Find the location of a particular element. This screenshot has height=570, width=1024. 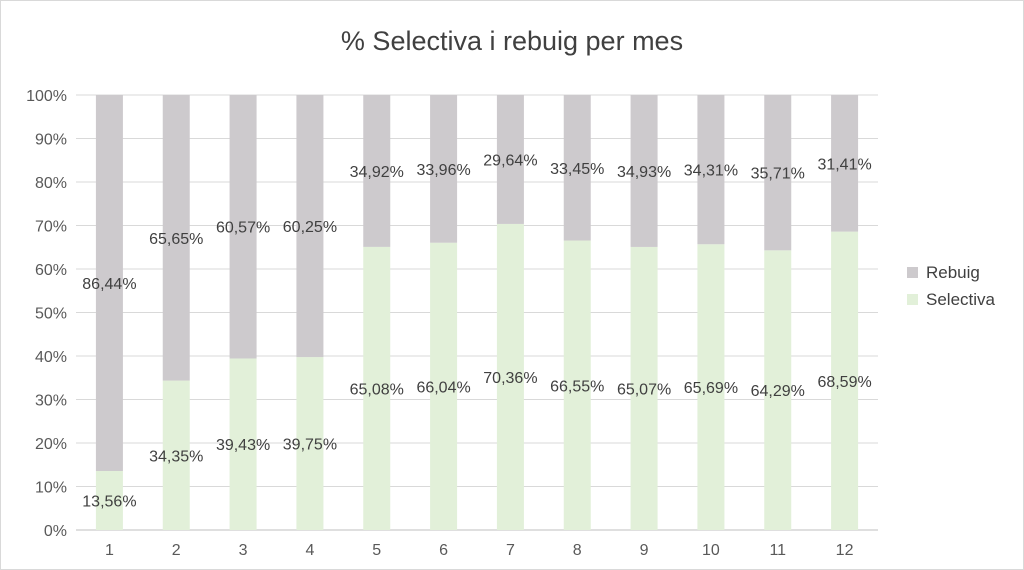

data-label-rebuig: 33,45% is located at coordinates (577, 169).